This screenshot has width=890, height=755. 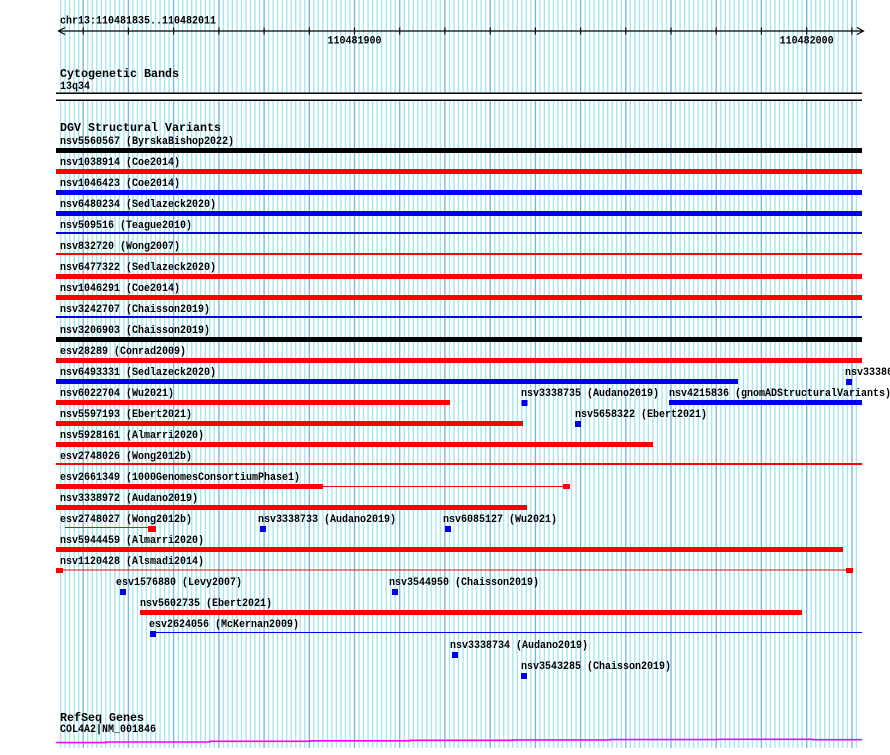 What do you see at coordinates (138, 268) in the screenshot?
I see `svg-text: nsv6477322 (Sedlazeck2020)` at bounding box center [138, 268].